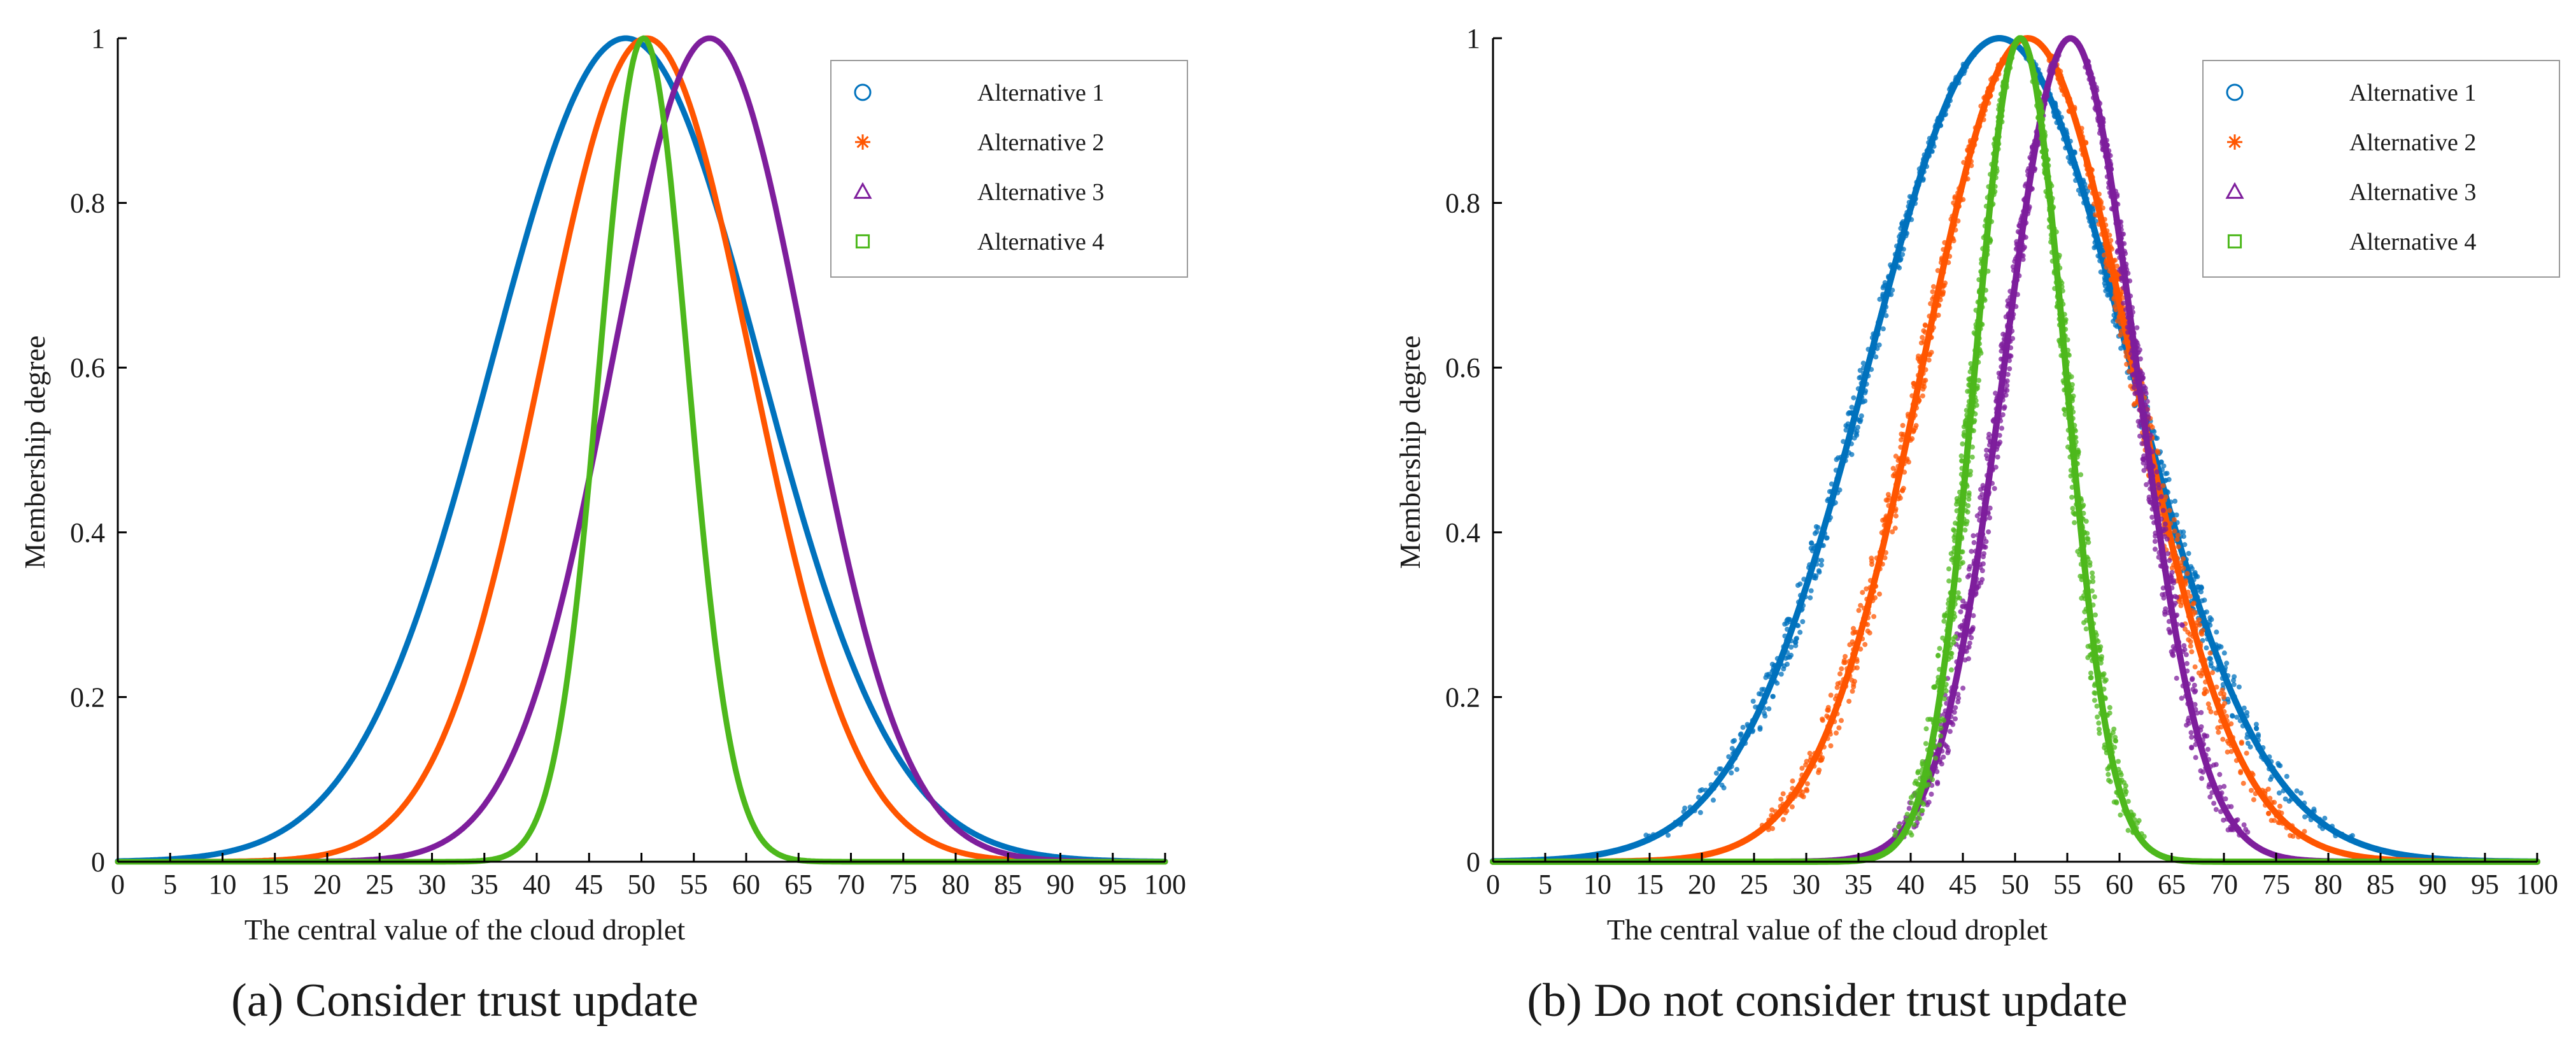 The height and width of the screenshot is (1049, 2576). Describe the element at coordinates (2351, 93) in the screenshot. I see `legend-item: Alternative 1` at that location.